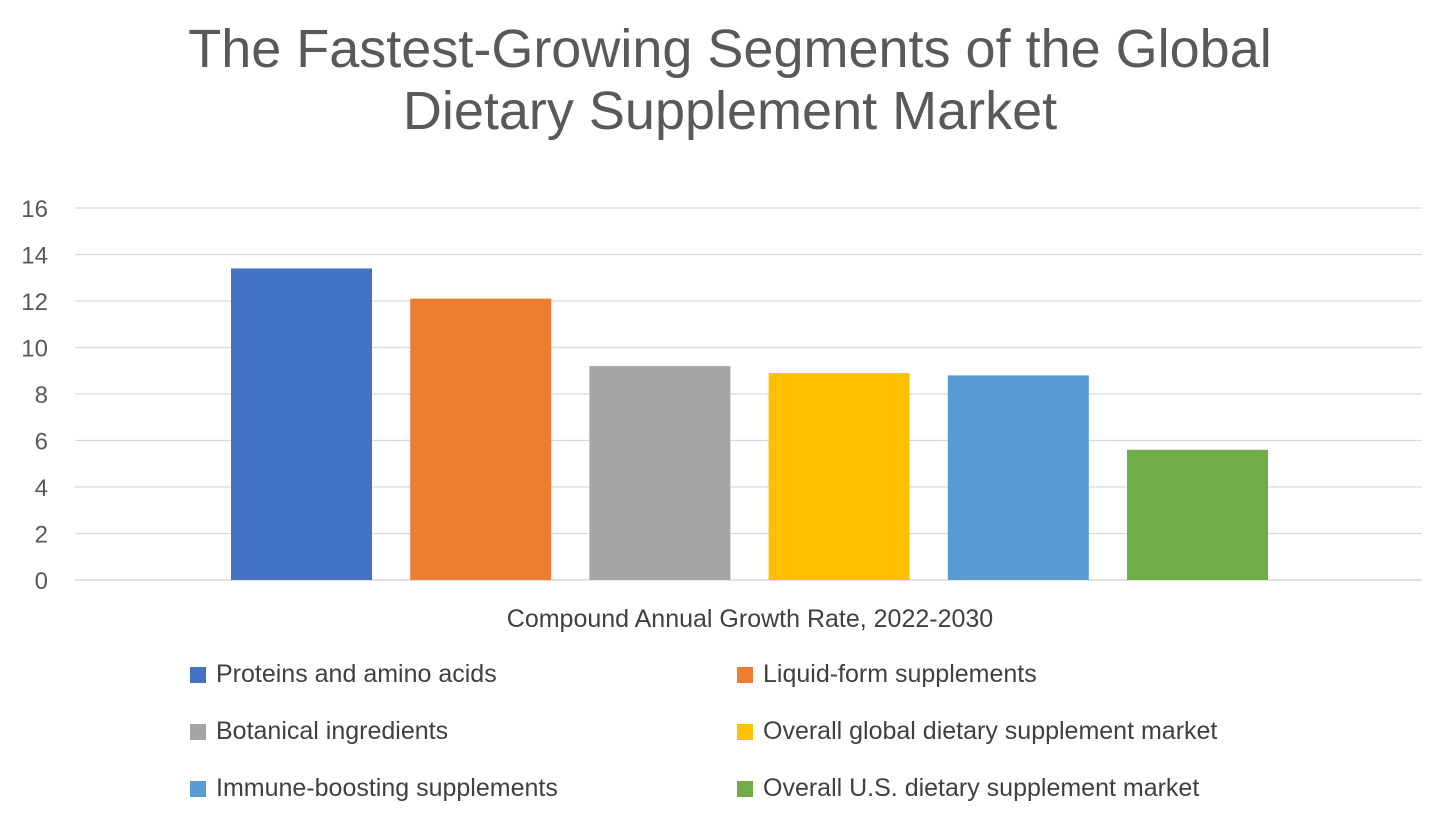 The height and width of the screenshot is (838, 1456). Describe the element at coordinates (750, 619) in the screenshot. I see `x-axis-label: Compound Annual Growth Rate, 2022-2030` at that location.